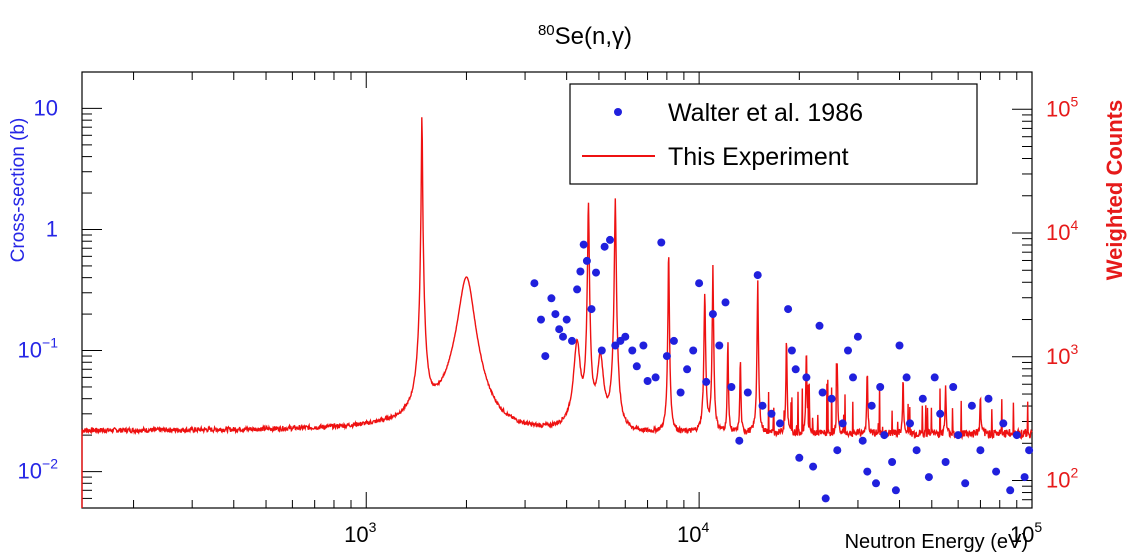 The height and width of the screenshot is (555, 1133). I want to click on legend-box, so click(773, 134).